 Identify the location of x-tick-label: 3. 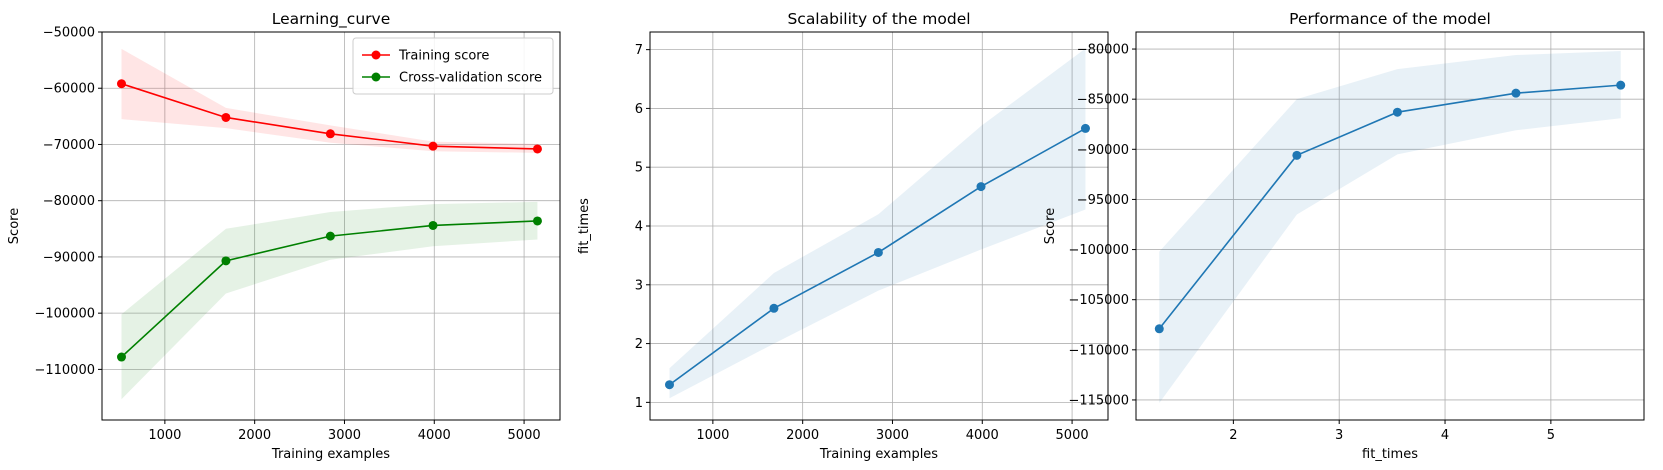
(1339, 435).